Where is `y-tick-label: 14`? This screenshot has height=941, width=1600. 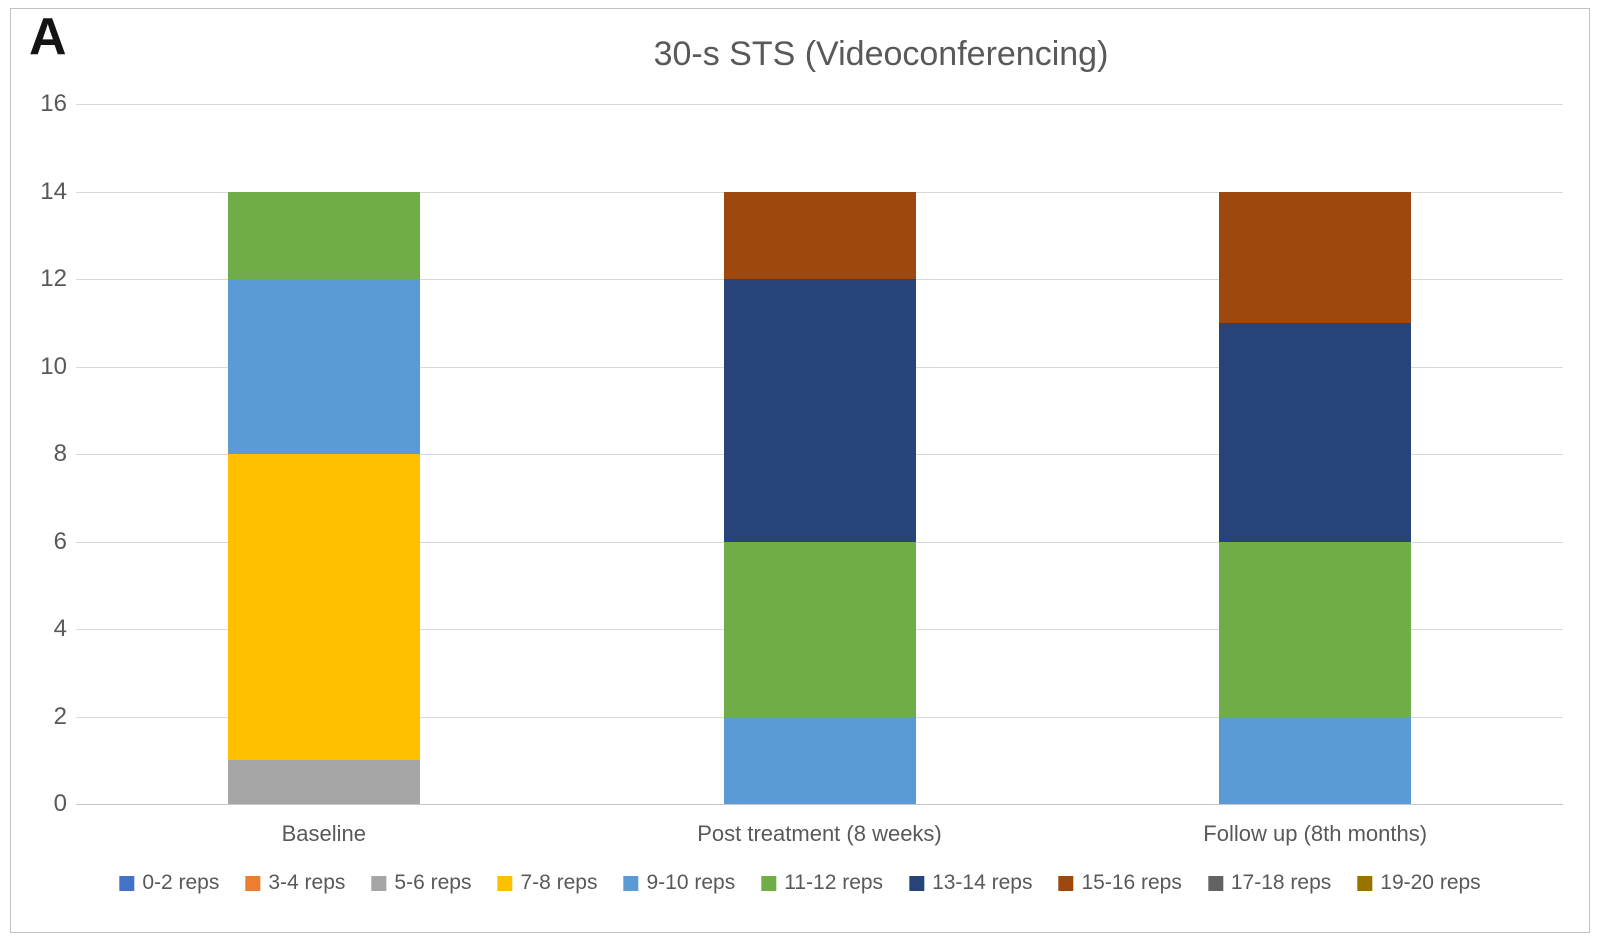 y-tick-label: 14 is located at coordinates (53, 191).